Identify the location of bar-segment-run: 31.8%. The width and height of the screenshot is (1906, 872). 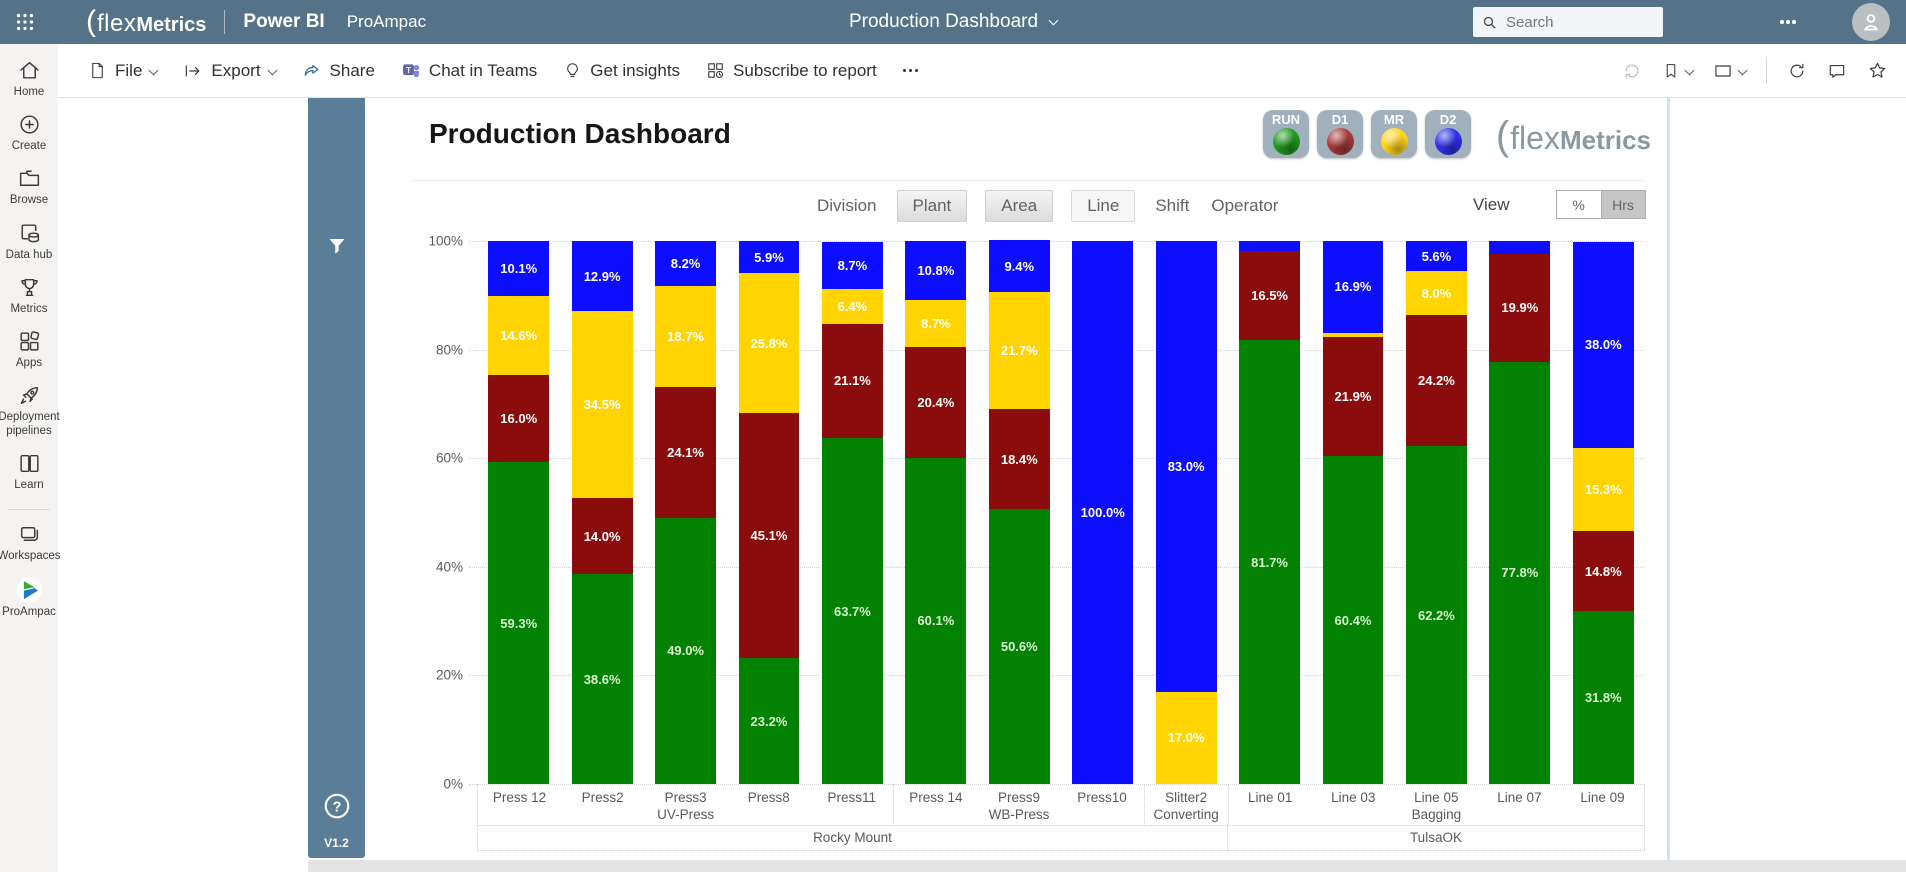
(1603, 697).